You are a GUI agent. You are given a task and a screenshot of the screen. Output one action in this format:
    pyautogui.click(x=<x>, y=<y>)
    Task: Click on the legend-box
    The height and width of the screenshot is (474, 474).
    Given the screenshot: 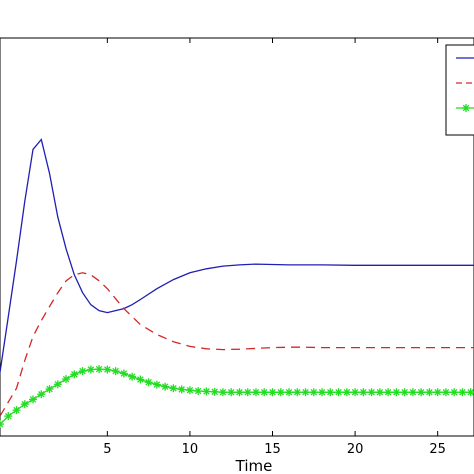 What is the action you would take?
    pyautogui.click(x=459, y=90)
    